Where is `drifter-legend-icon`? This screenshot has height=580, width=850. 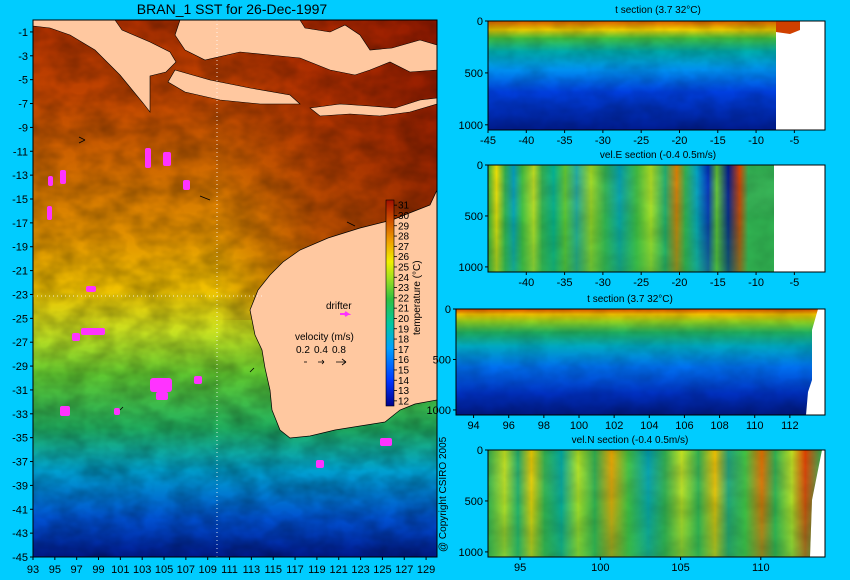
drifter-legend-icon is located at coordinates (346, 314).